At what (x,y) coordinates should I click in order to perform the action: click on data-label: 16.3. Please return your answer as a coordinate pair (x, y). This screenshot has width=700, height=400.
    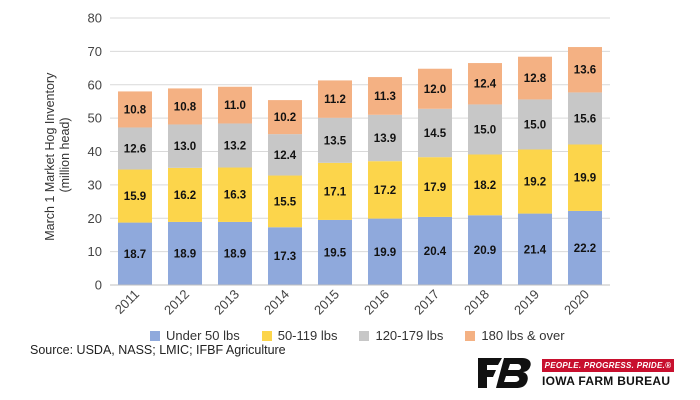
    Looking at the image, I should click on (235, 196).